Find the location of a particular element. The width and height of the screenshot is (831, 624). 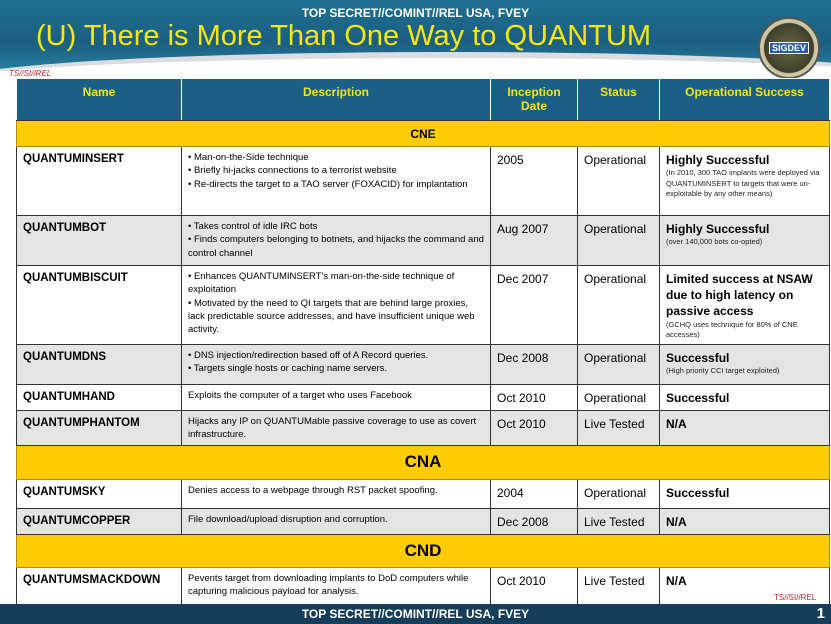

classification-banner-bottom: TOP SECRET//COMINT//REL USA, FVEY 1 is located at coordinates (415, 614).